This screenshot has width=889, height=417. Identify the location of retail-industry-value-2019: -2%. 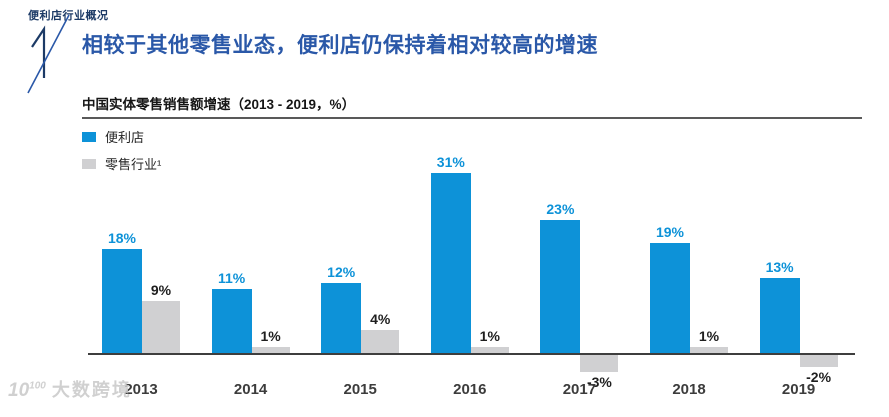
(819, 376).